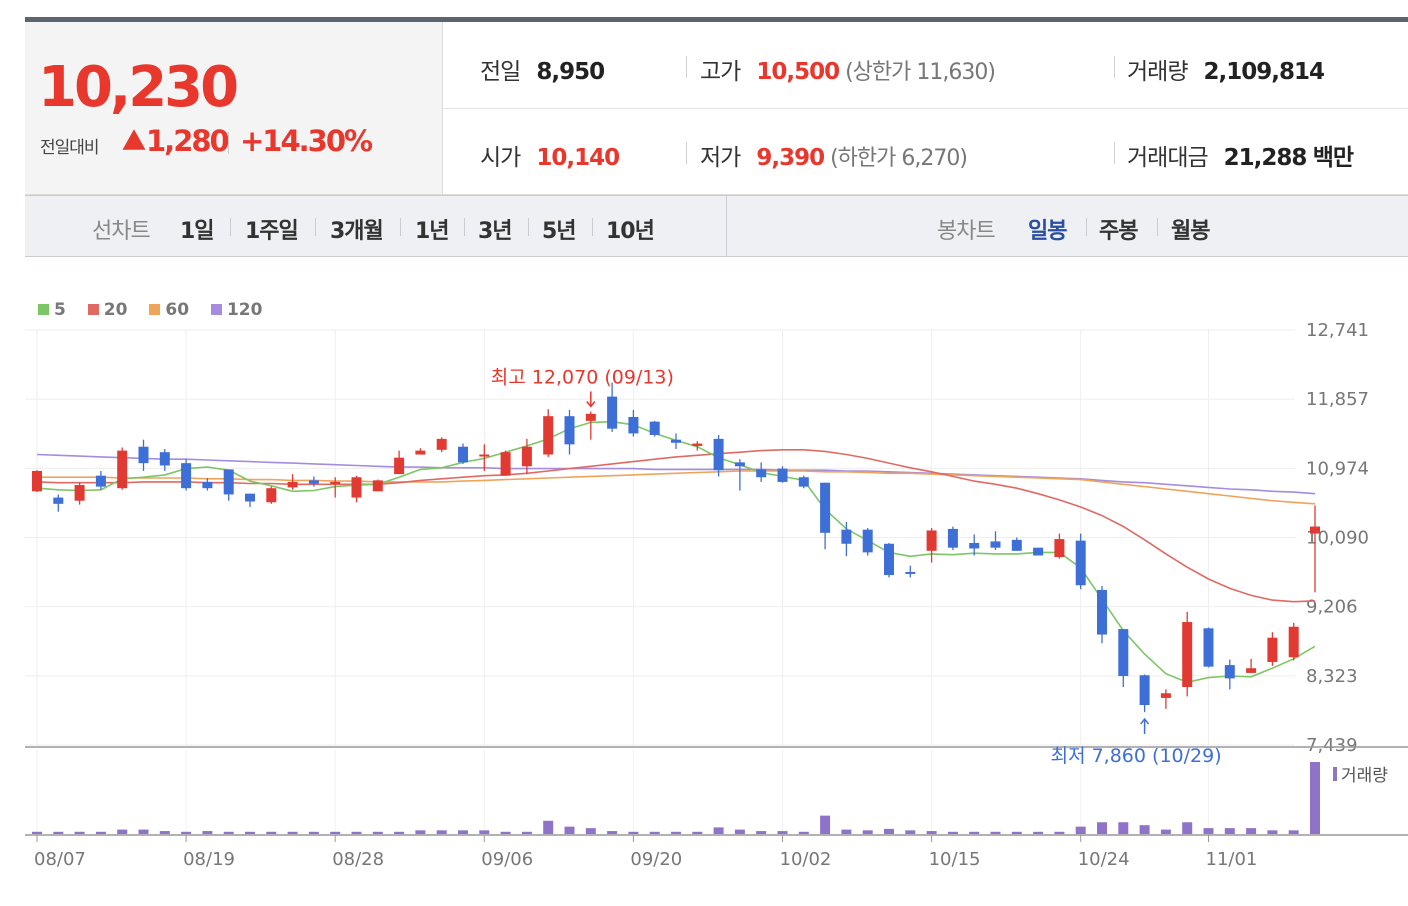 The width and height of the screenshot is (1408, 906). What do you see at coordinates (790, 158) in the screenshot?
I see `stat-value: 9,390` at bounding box center [790, 158].